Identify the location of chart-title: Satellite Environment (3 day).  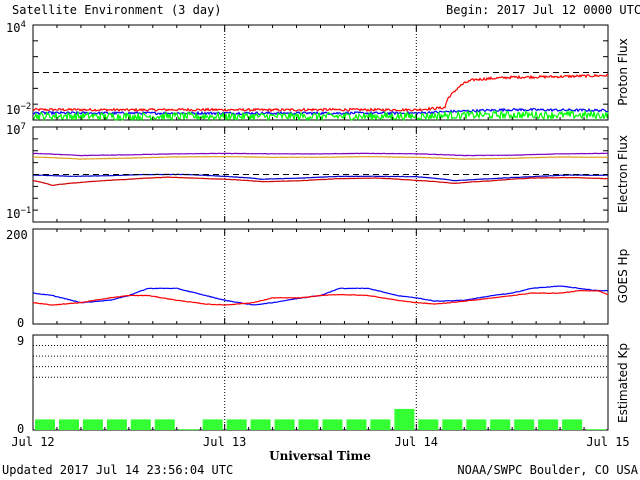
(117, 10).